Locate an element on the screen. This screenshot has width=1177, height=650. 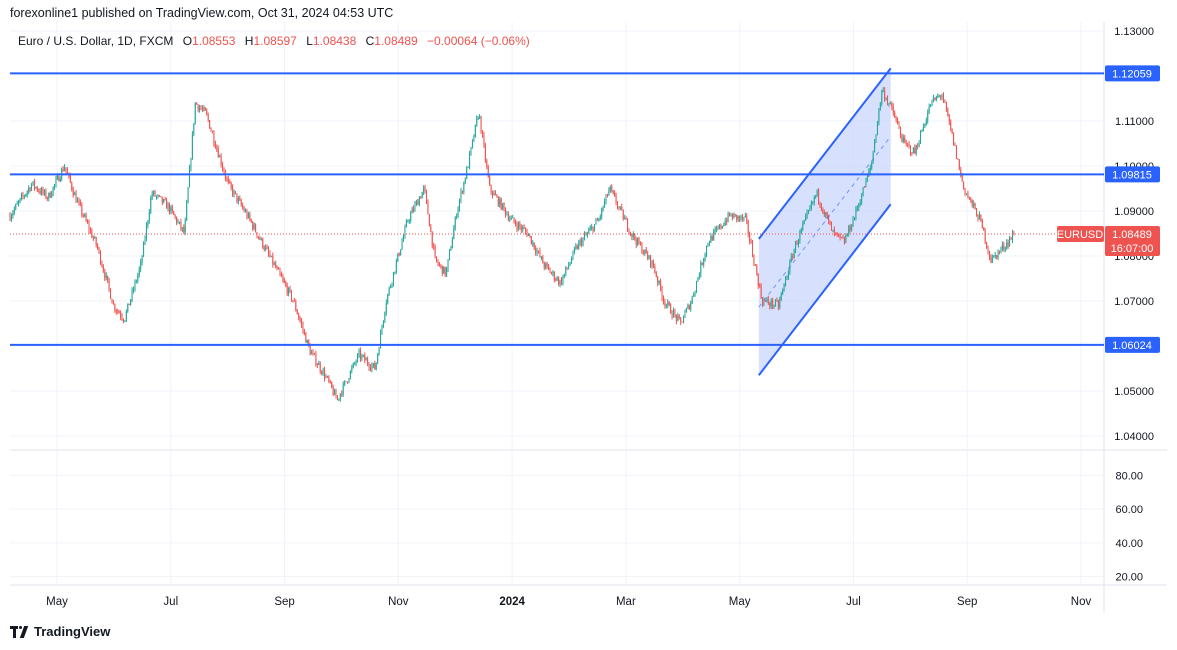
price-tick-label: 1.05000 is located at coordinates (1134, 392).